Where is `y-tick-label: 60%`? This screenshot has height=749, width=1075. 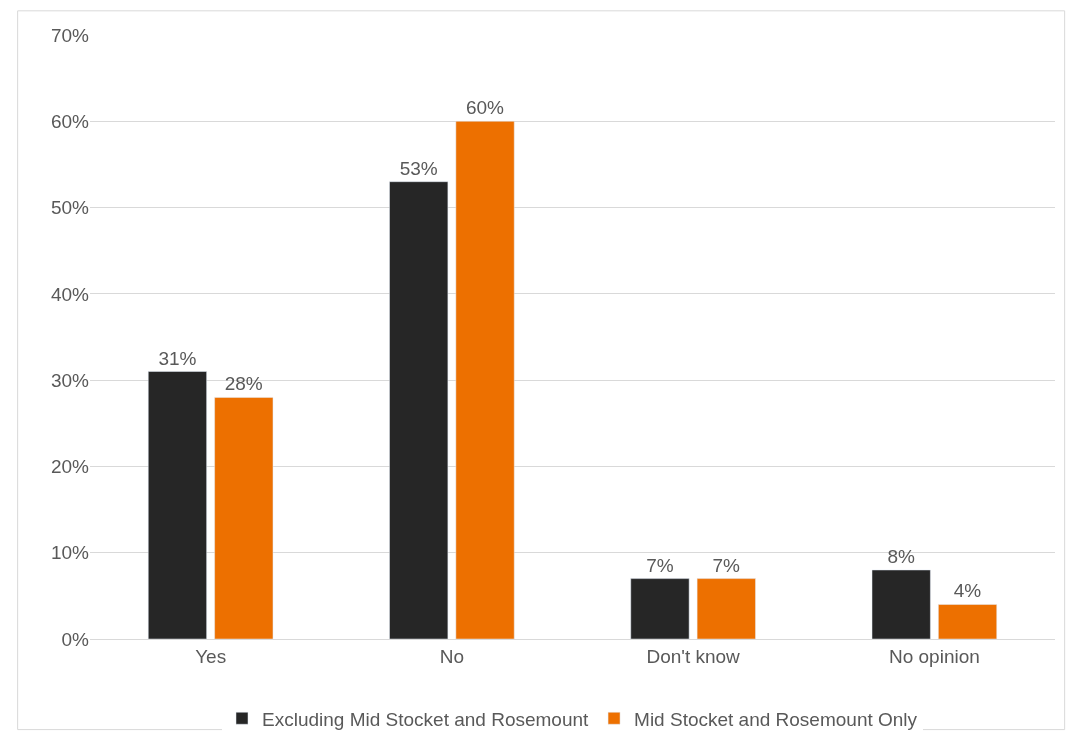
y-tick-label: 60% is located at coordinates (70, 121).